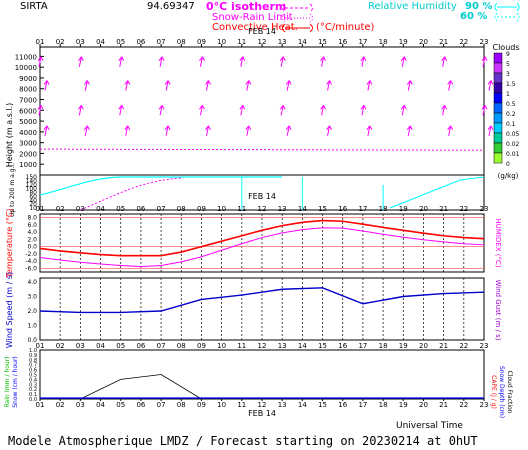 The height and width of the screenshot is (450, 528). Describe the element at coordinates (31, 268) in the screenshot. I see `temperature-tick-label: -6.0` at that location.